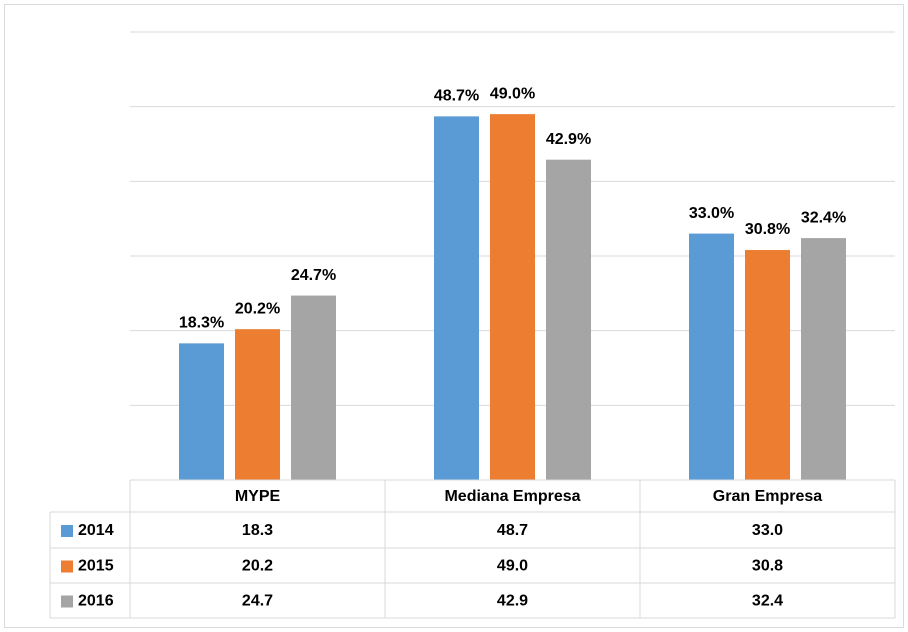 Image resolution: width=908 pixels, height=632 pixels. Describe the element at coordinates (96, 601) in the screenshot. I see `legend-label: 2016` at that location.